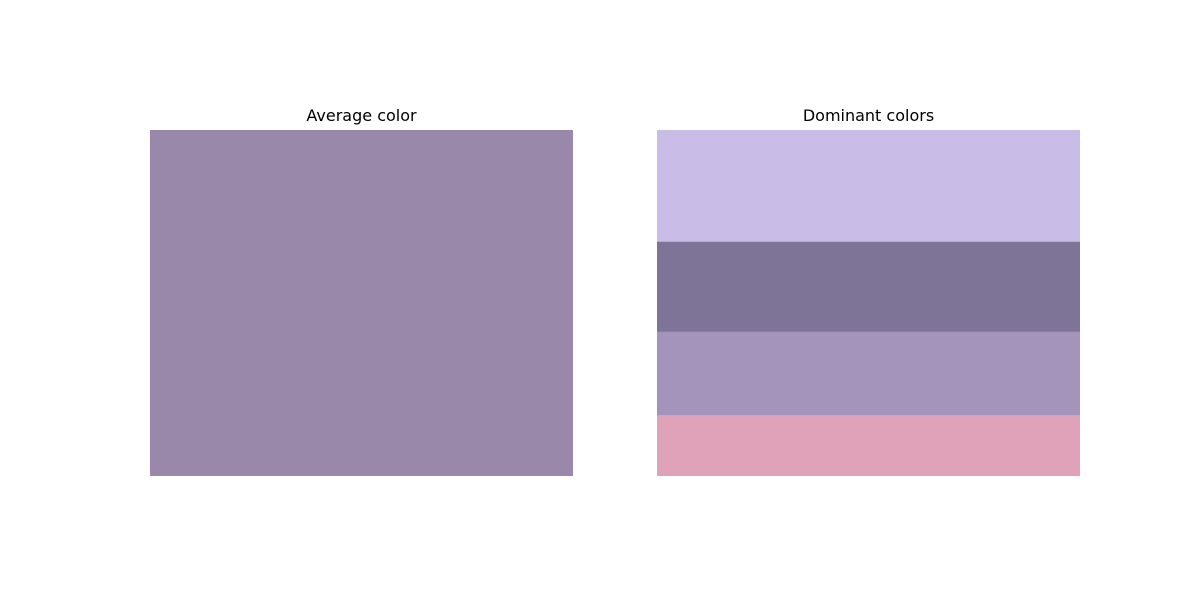  What do you see at coordinates (361, 115) in the screenshot?
I see `average-color-title: Average color` at bounding box center [361, 115].